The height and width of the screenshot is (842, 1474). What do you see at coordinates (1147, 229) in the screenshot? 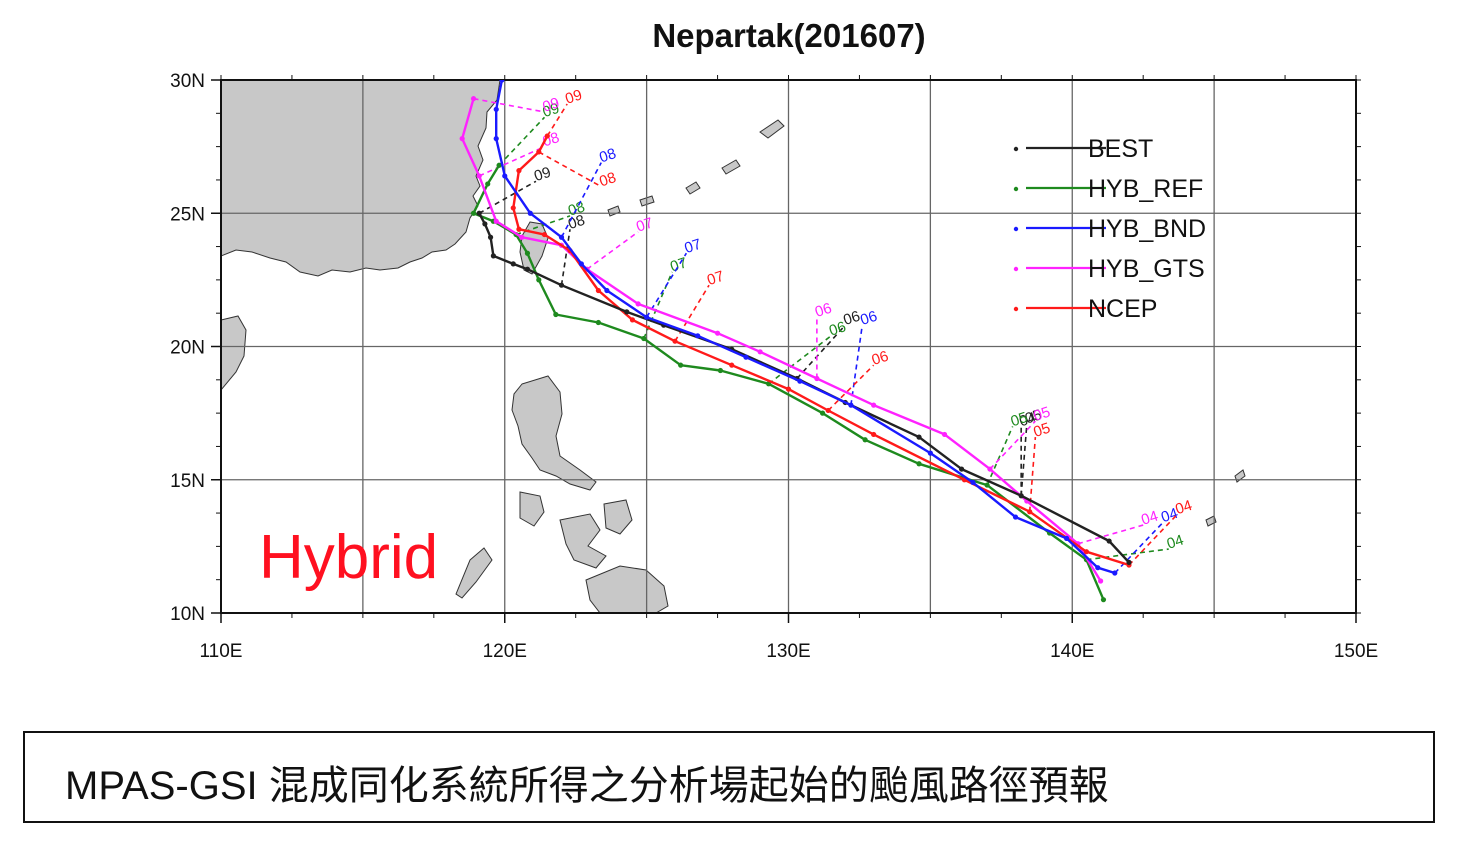
I see `legend-label: HYB_BND` at bounding box center [1147, 229].